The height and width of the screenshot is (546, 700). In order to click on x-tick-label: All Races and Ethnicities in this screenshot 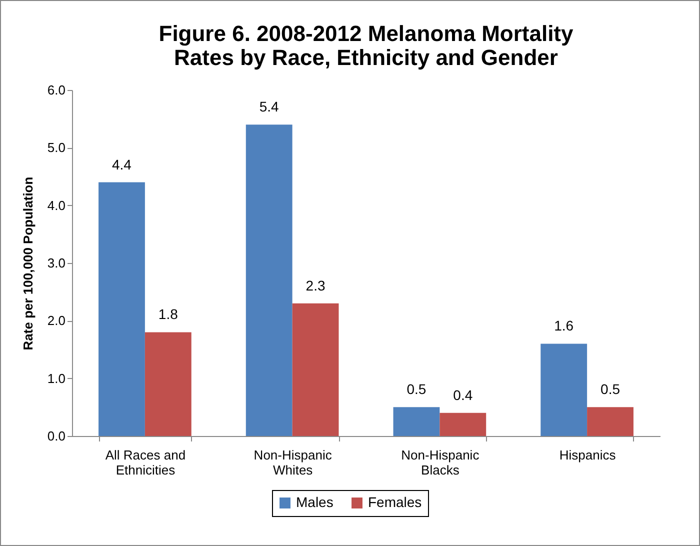, I will do `click(145, 463)`.